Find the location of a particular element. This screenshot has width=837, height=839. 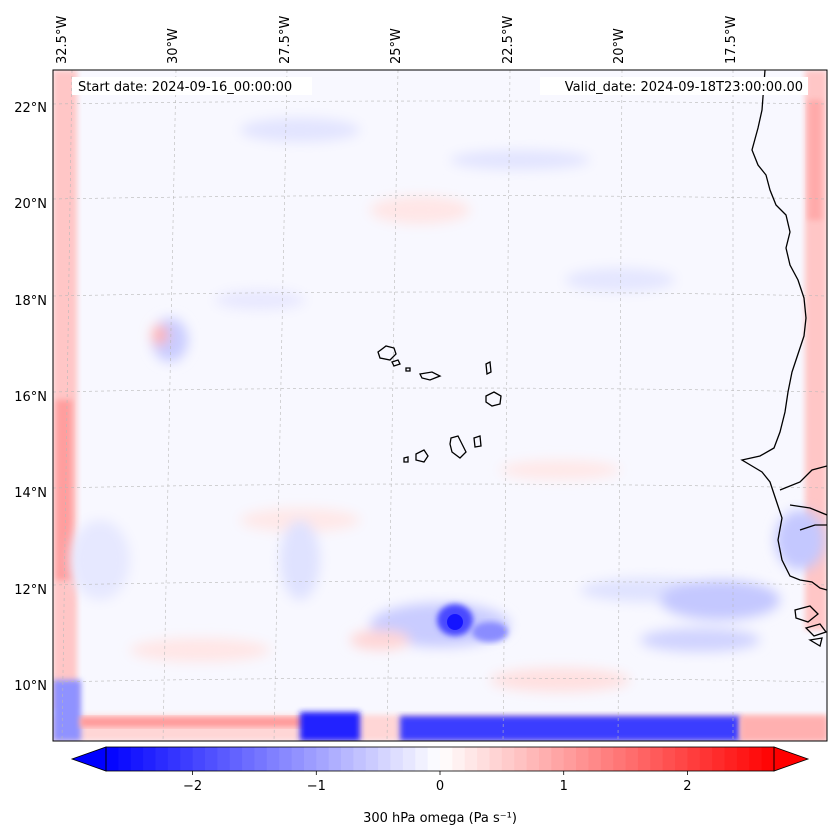

lat-label: 12°N is located at coordinates (30, 590).